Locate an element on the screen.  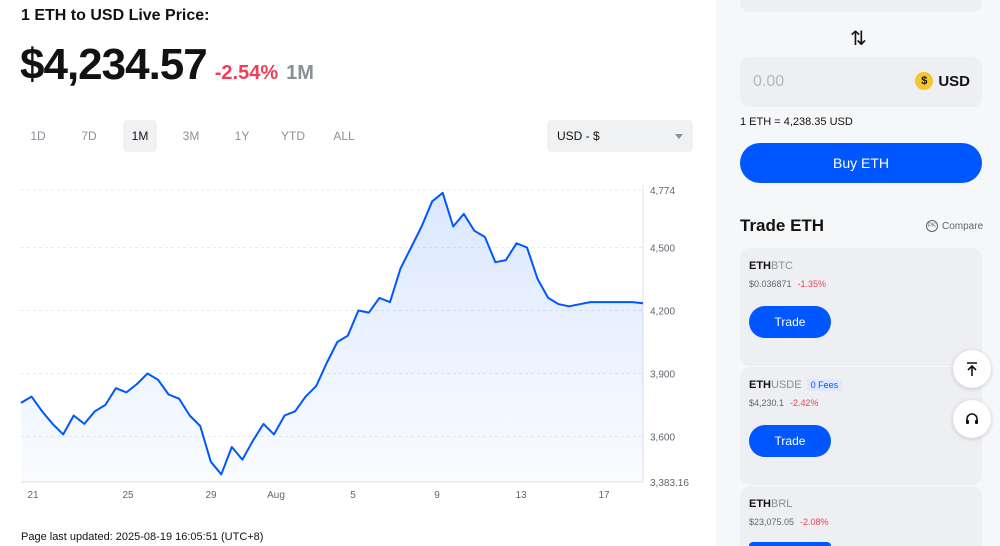
chevron-down-icon is located at coordinates (679, 136).